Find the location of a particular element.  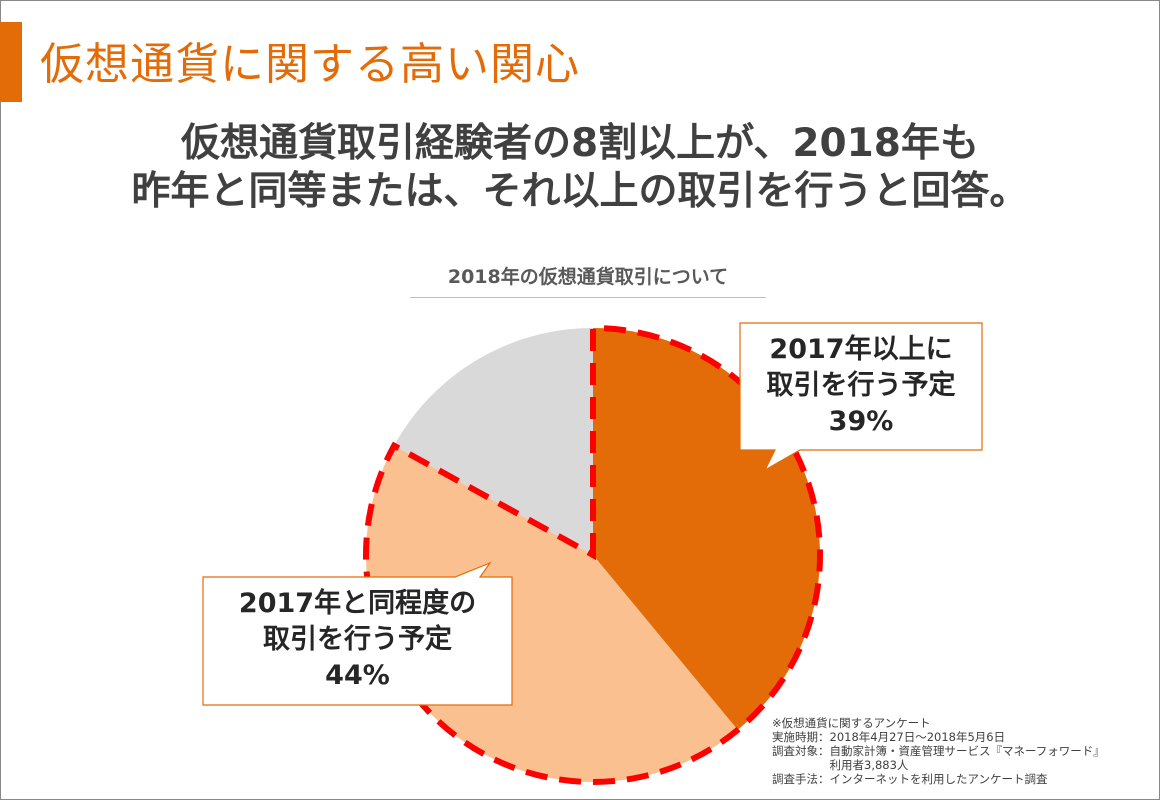

callout-percent: 44% is located at coordinates (357, 675).